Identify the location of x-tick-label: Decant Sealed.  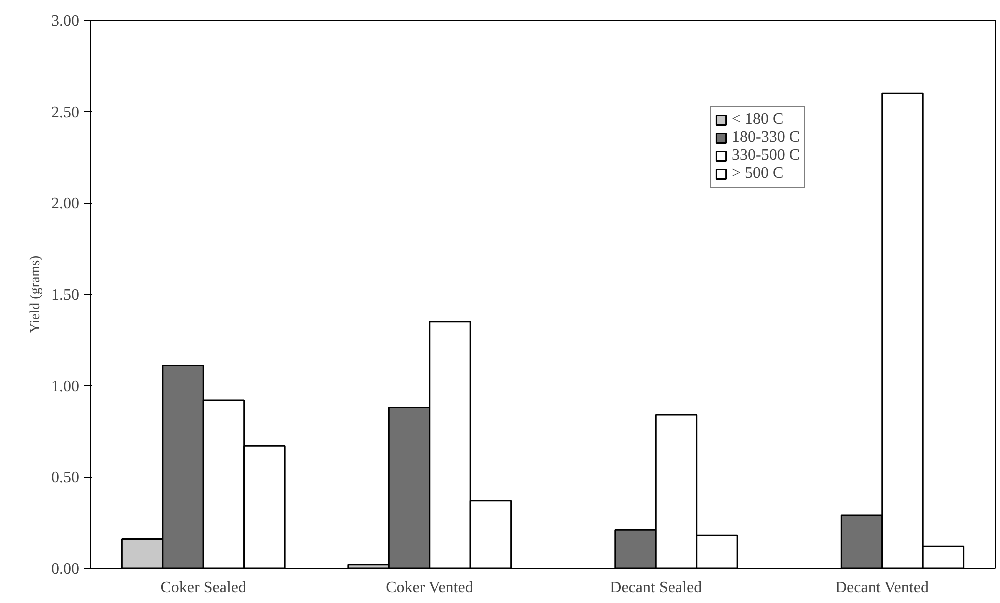
(656, 588).